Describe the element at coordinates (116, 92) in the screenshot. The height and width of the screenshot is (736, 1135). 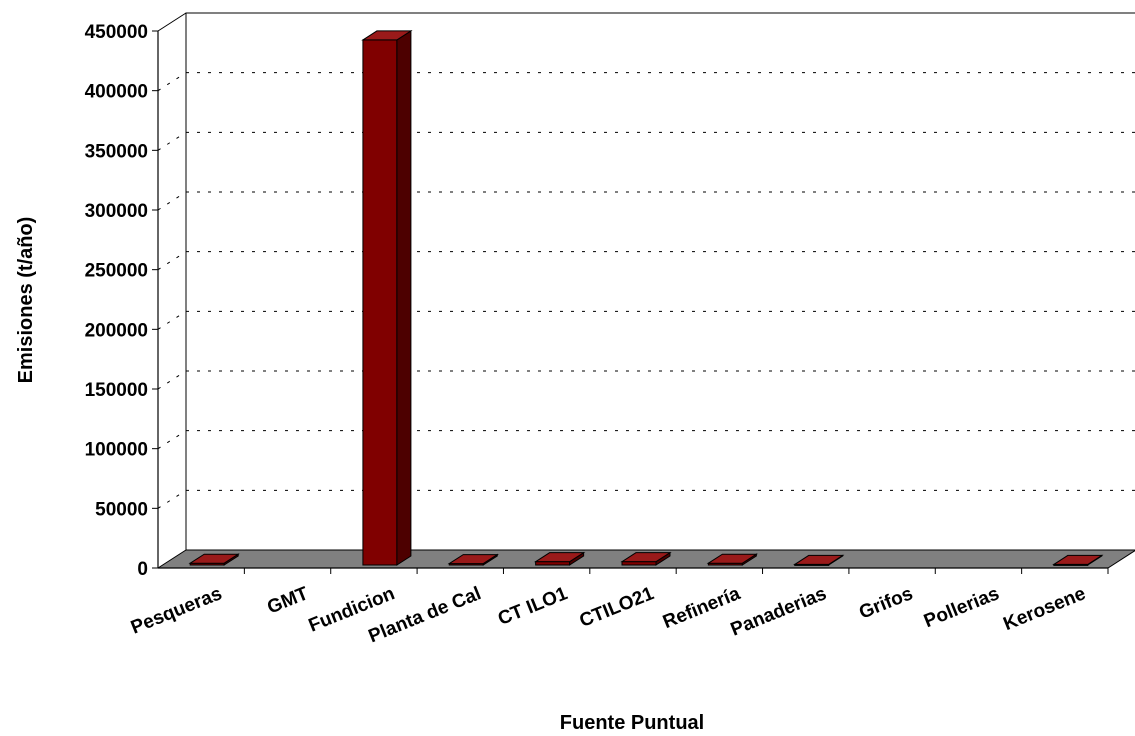
I see `y-tick-label: 400000` at that location.